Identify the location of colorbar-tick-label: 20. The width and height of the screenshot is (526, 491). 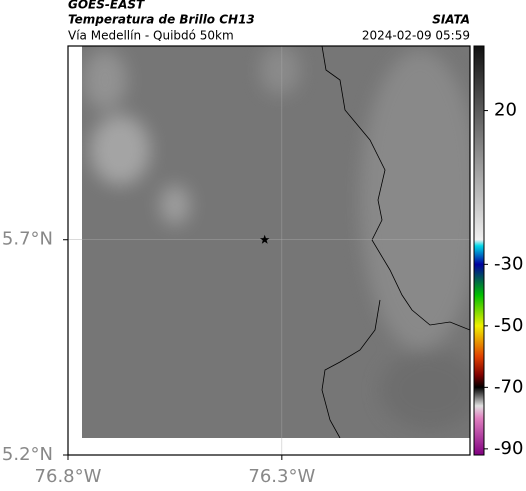
(505, 110).